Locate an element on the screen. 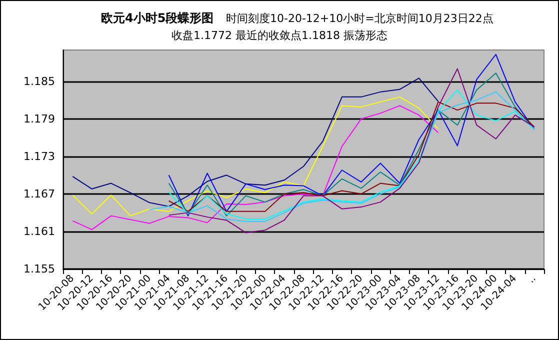 This screenshot has height=340, width=559. y-tick-label: 1.161 is located at coordinates (39, 231).